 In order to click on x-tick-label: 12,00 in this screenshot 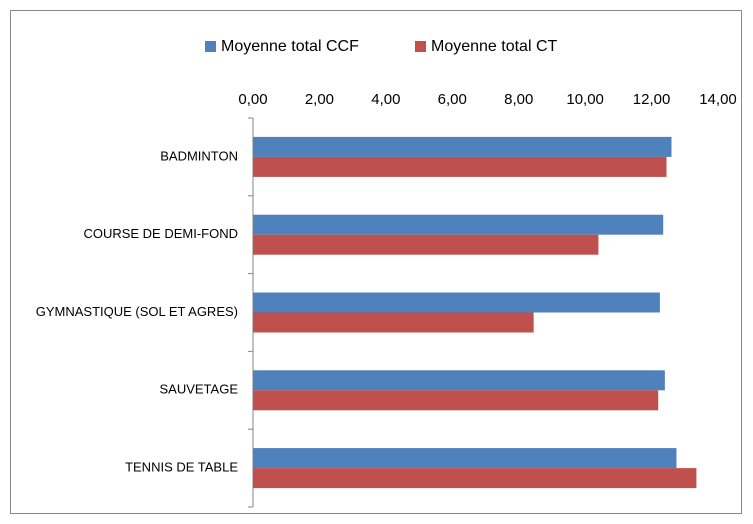, I will do `click(652, 99)`.